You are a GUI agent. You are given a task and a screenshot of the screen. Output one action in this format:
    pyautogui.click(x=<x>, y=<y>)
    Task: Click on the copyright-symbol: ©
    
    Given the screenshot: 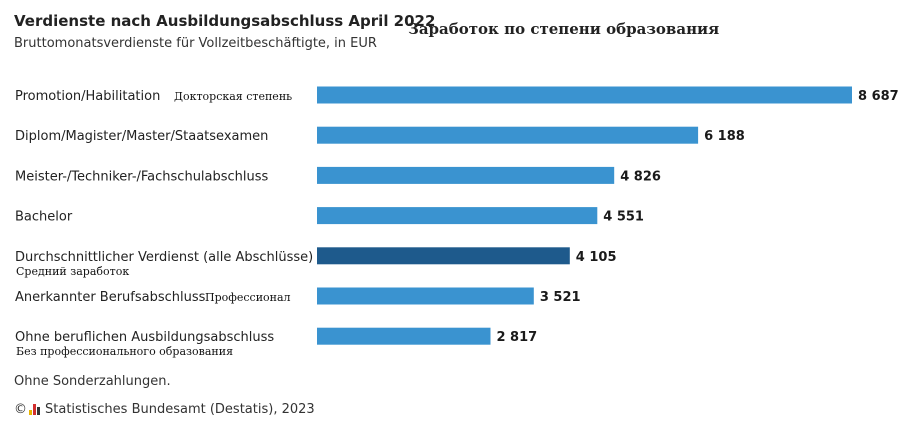 What is the action you would take?
    pyautogui.click(x=20, y=409)
    